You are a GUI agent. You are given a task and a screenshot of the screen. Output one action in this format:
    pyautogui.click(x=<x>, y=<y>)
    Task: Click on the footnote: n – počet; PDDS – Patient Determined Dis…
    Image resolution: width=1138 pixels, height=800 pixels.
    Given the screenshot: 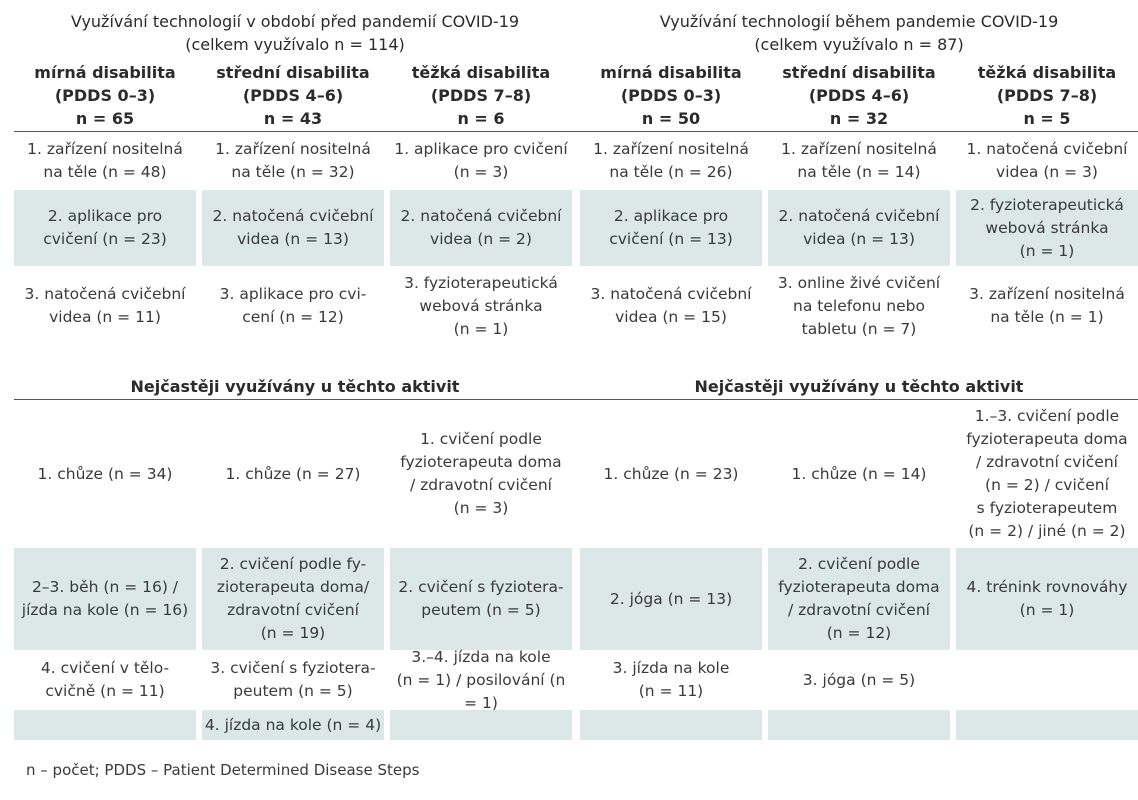 What is the action you would take?
    pyautogui.click(x=223, y=770)
    